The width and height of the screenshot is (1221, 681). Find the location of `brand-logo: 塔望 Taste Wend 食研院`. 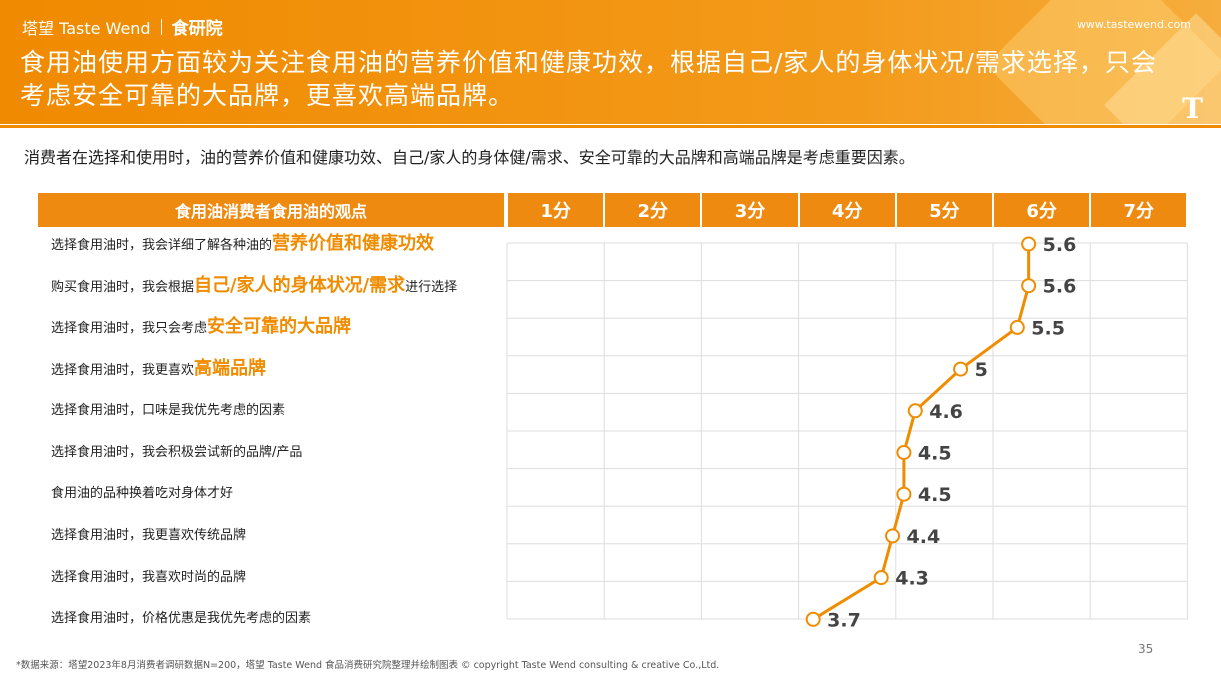

brand-logo: 塔望 Taste Wend 食研院 is located at coordinates (122, 26).